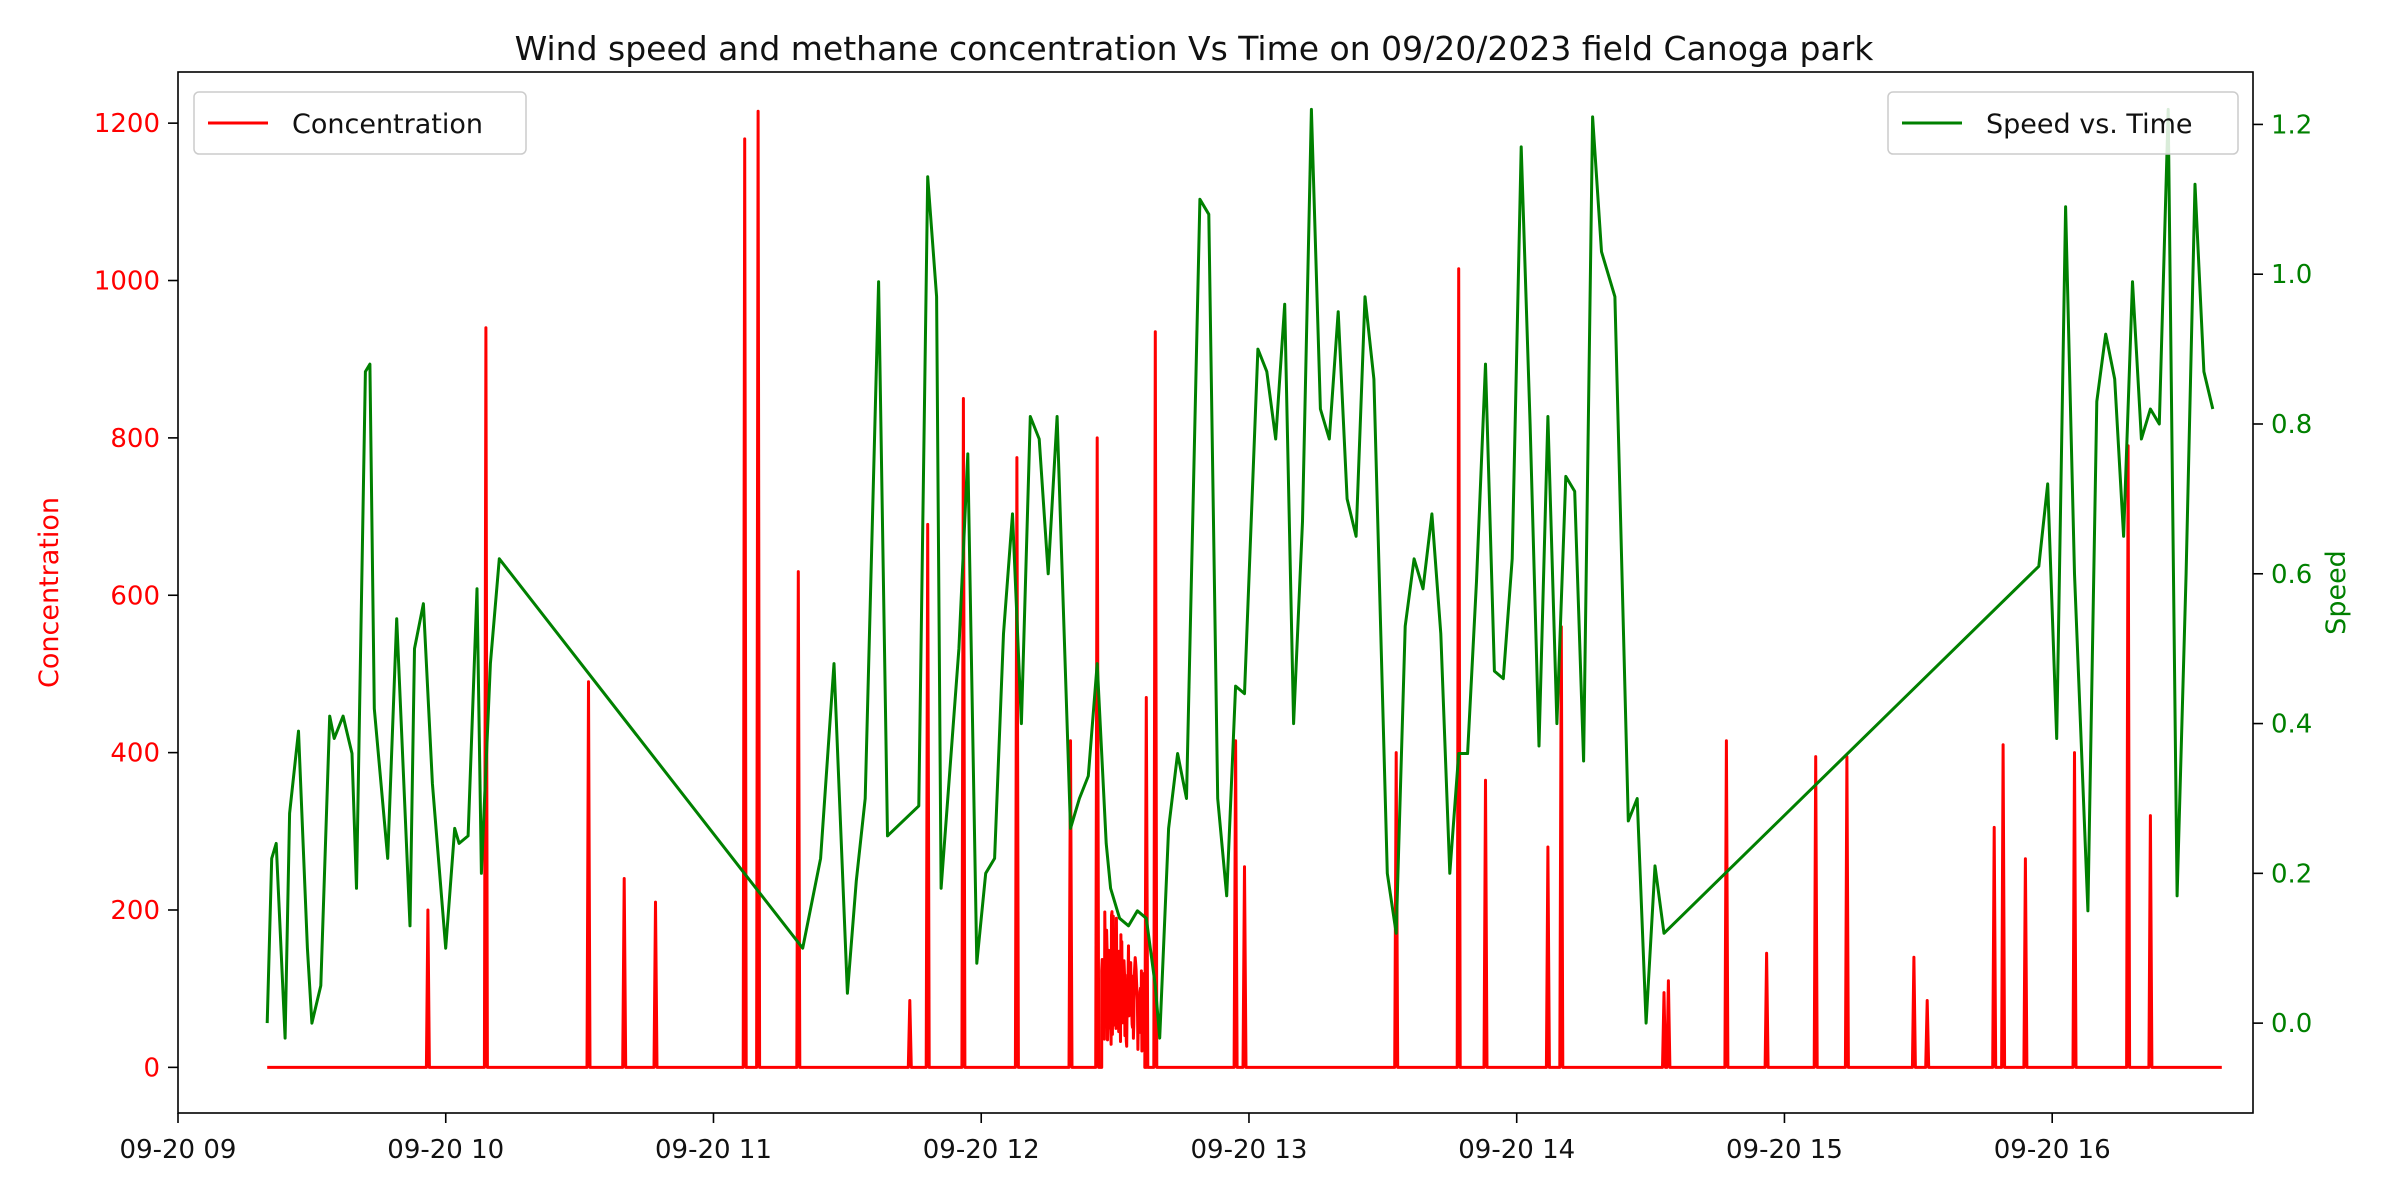  I want to click on legend-speed: Speed vs. Time, so click(2063, 123).